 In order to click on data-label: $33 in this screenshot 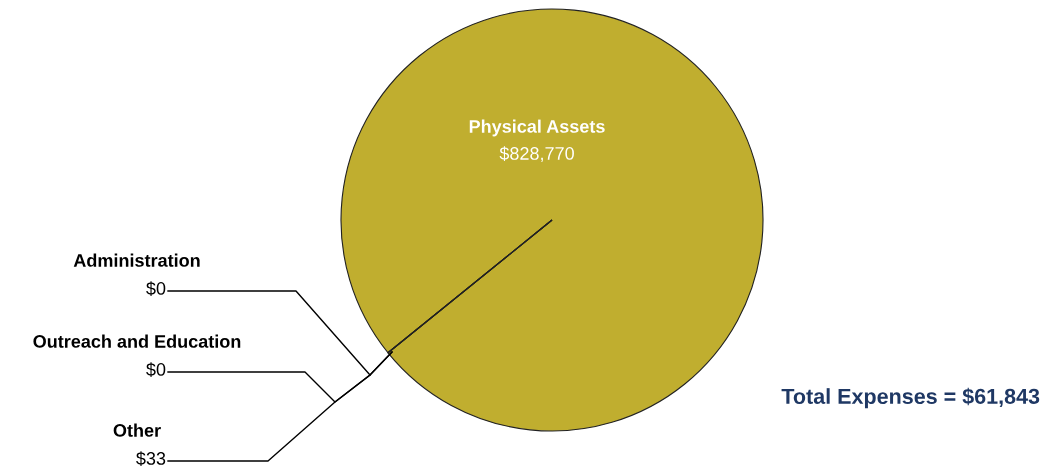, I will do `click(151, 458)`.